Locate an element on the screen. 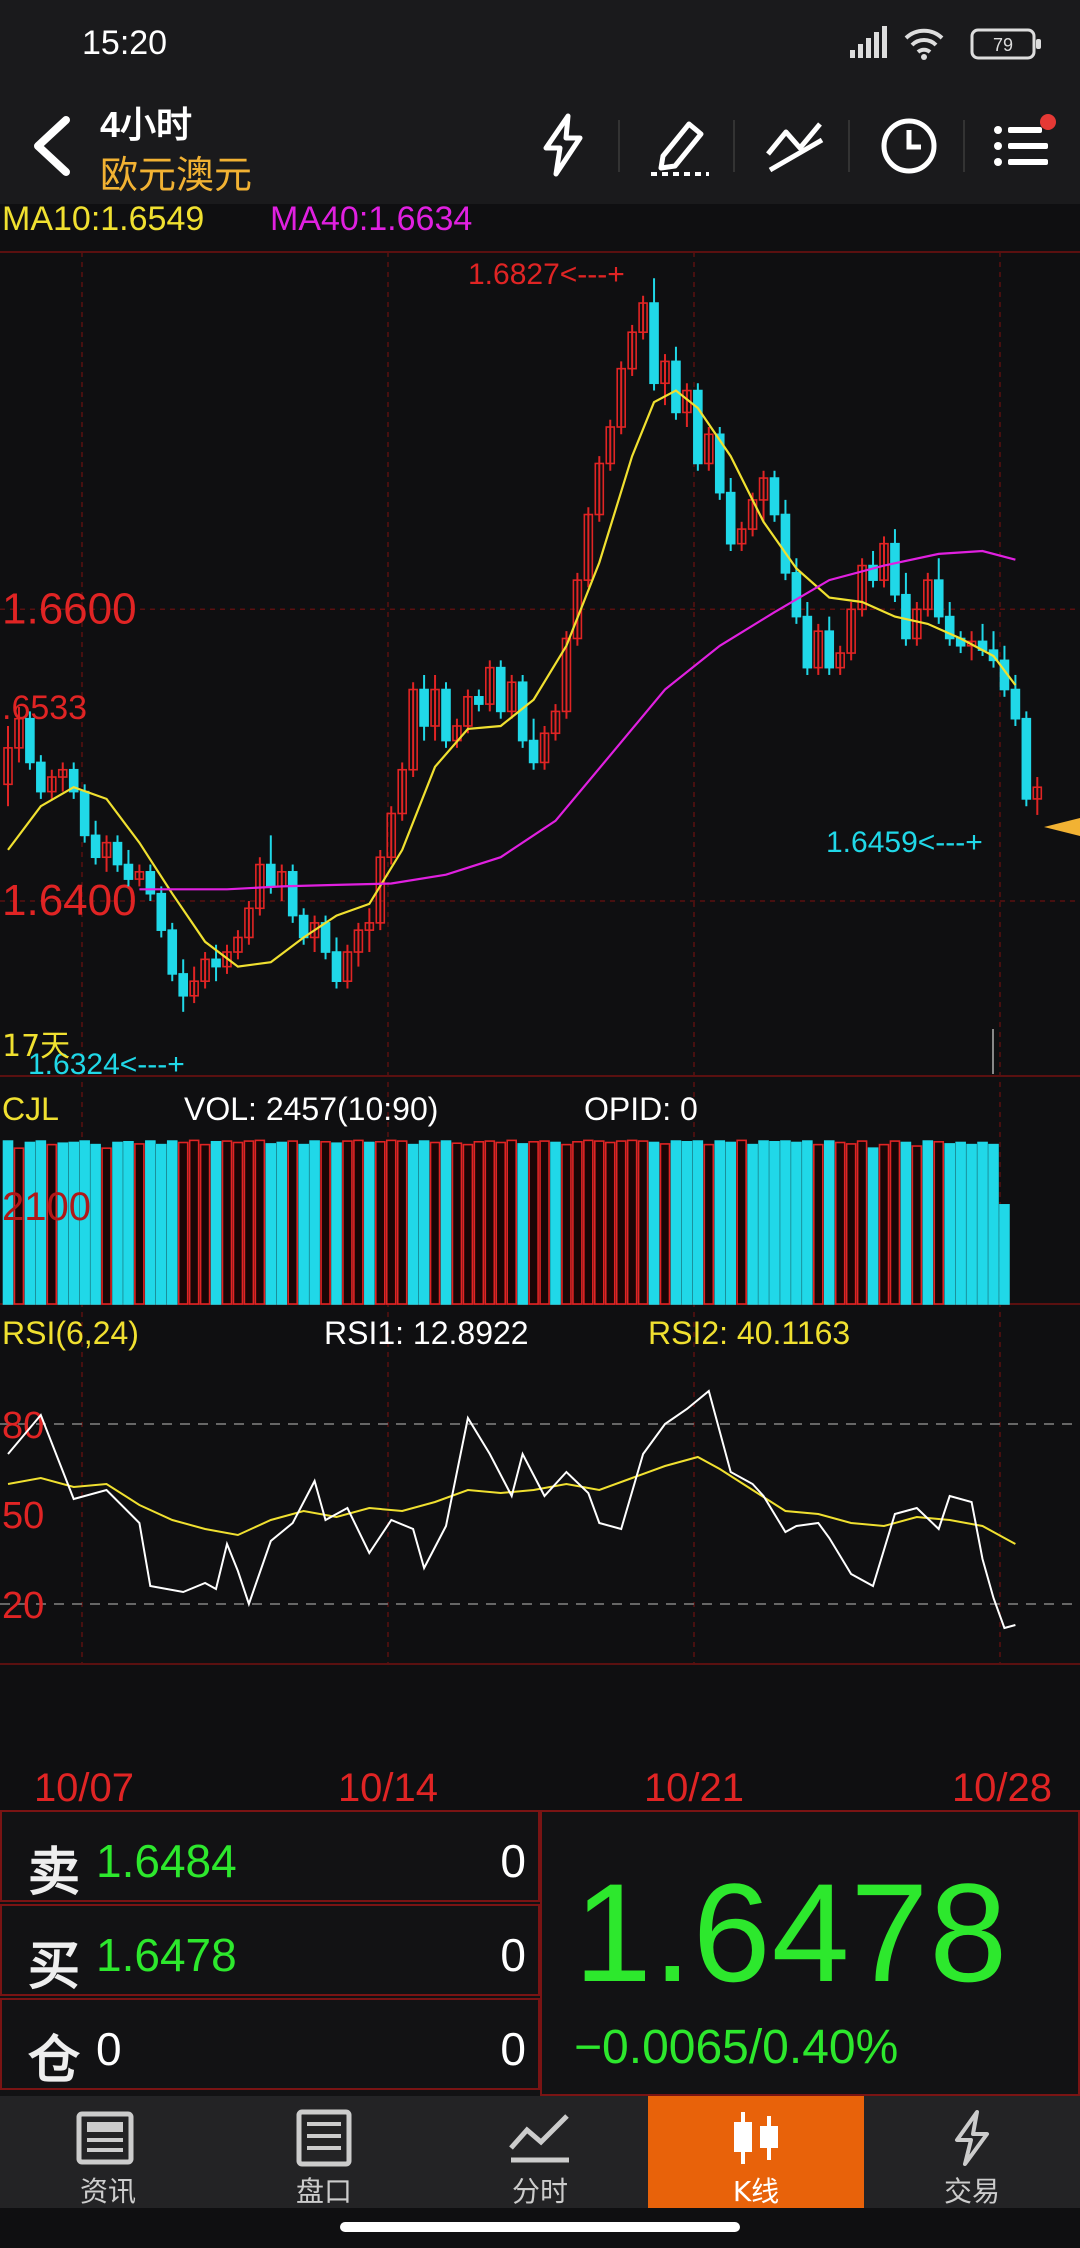 The image size is (1080, 2248). period-title: 4小时 is located at coordinates (146, 124).